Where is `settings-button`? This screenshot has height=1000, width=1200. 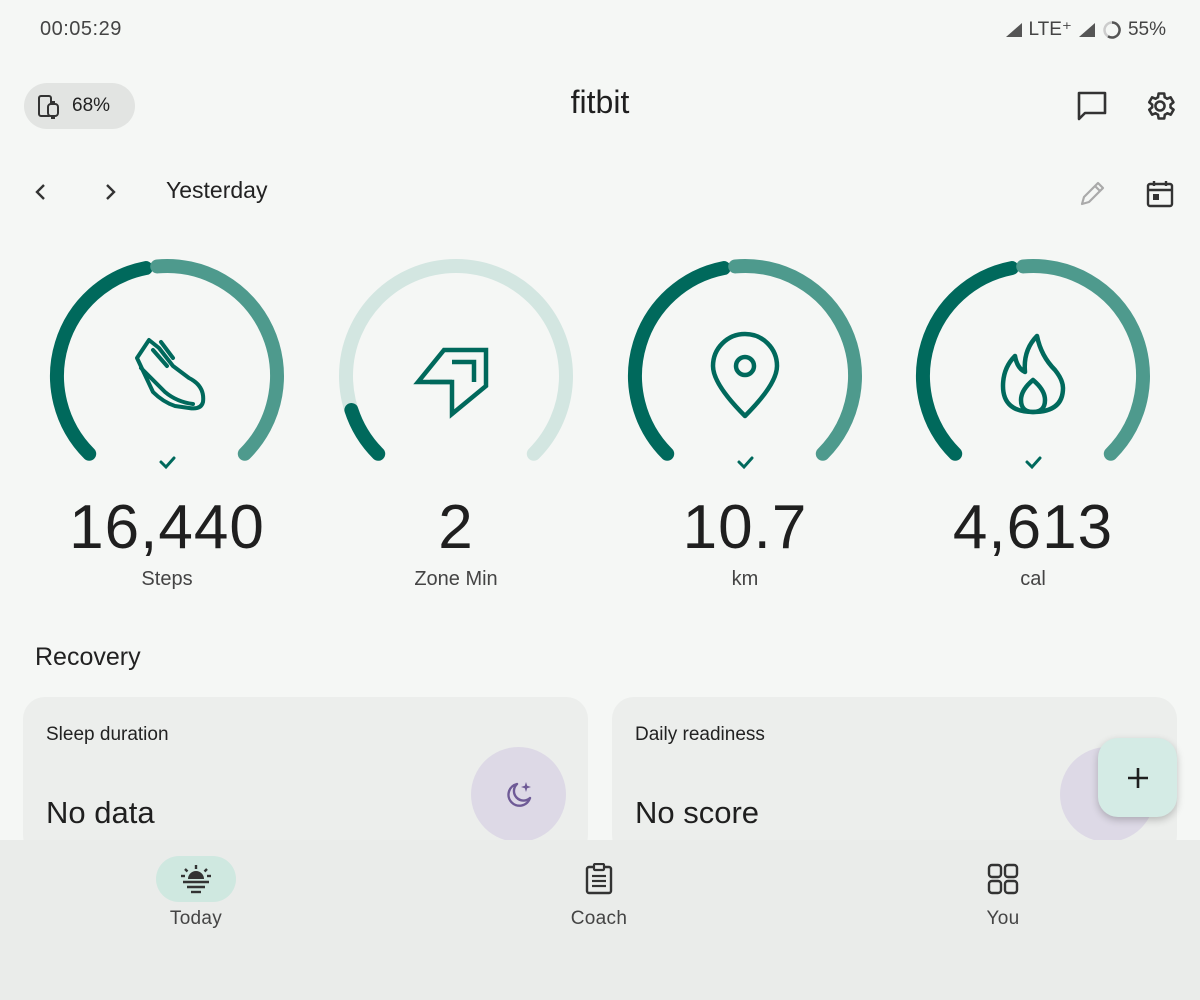 settings-button is located at coordinates (1160, 106).